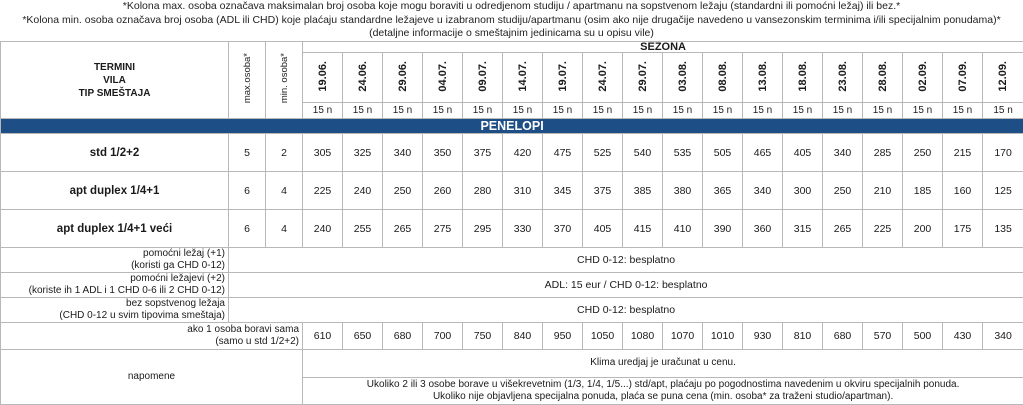  I want to click on price-cell: 505, so click(723, 153).